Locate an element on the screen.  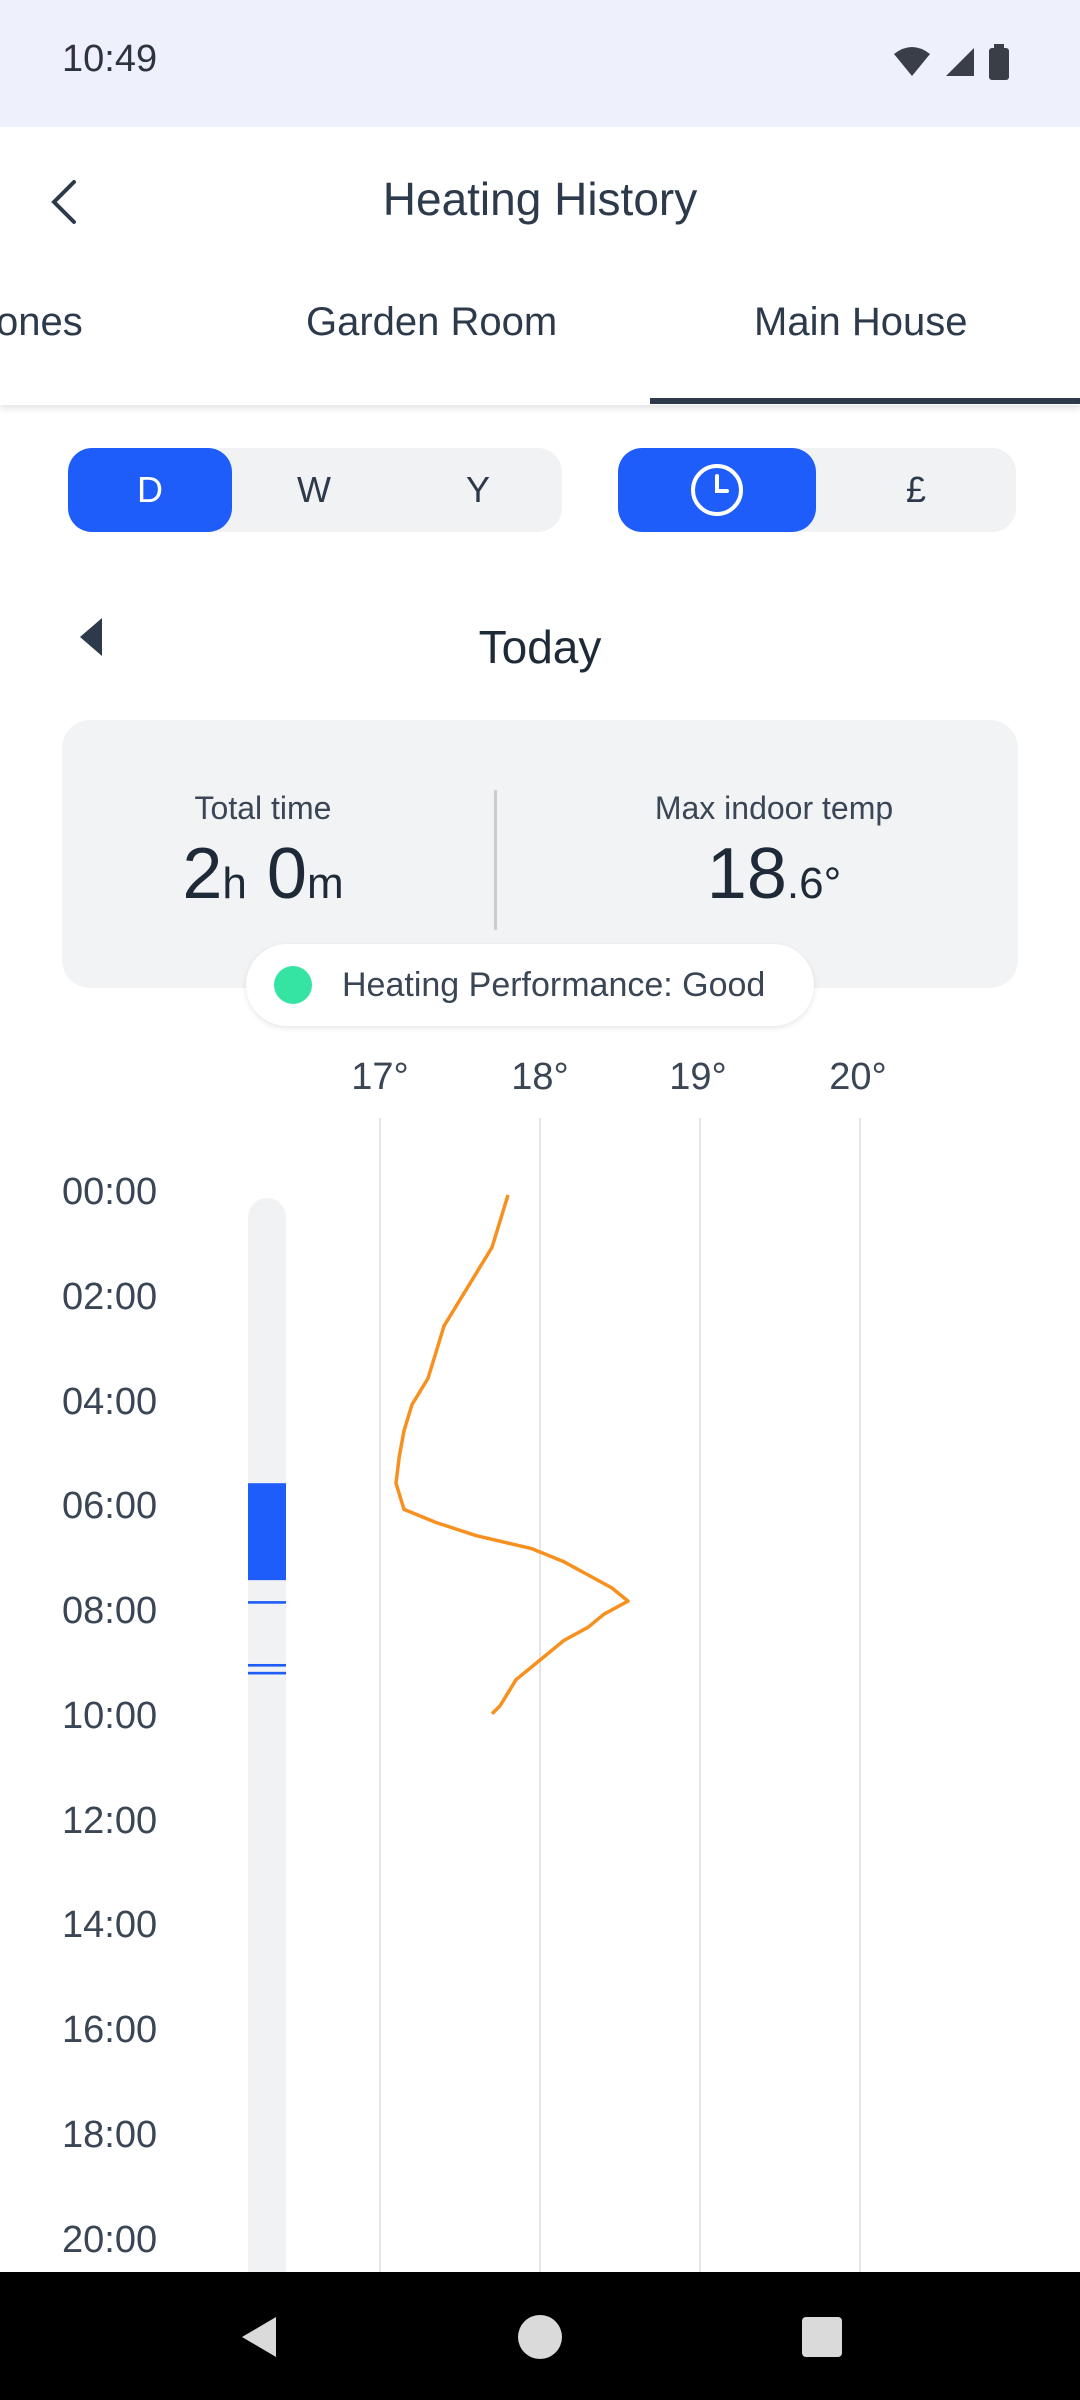
max-temp-value: 18.6° is located at coordinates (774, 874).